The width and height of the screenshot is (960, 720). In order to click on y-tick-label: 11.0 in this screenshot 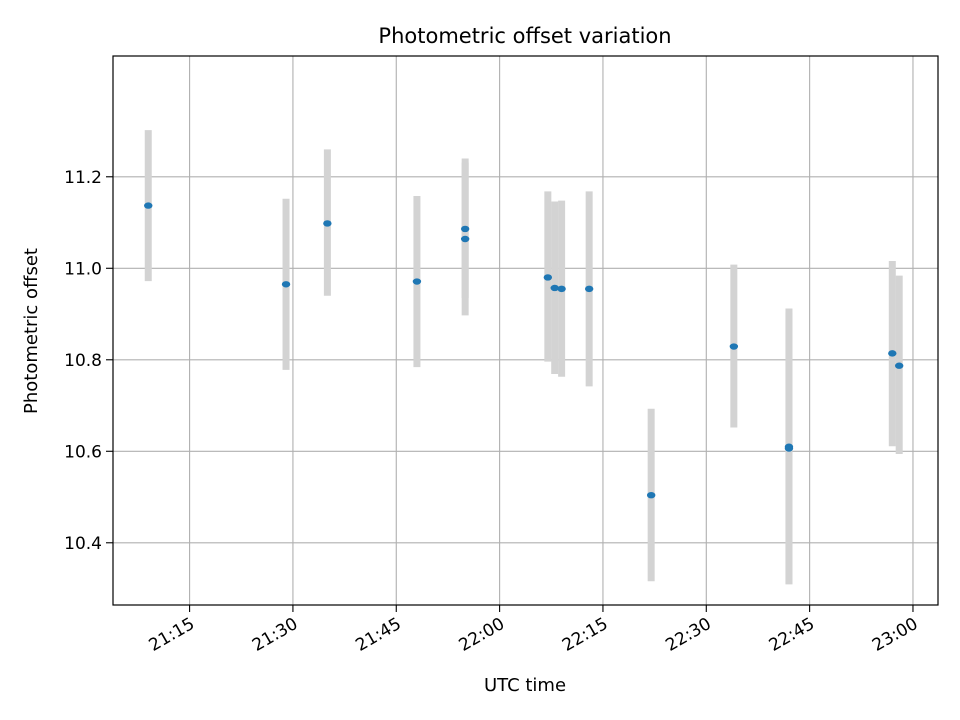, I will do `click(83, 269)`.